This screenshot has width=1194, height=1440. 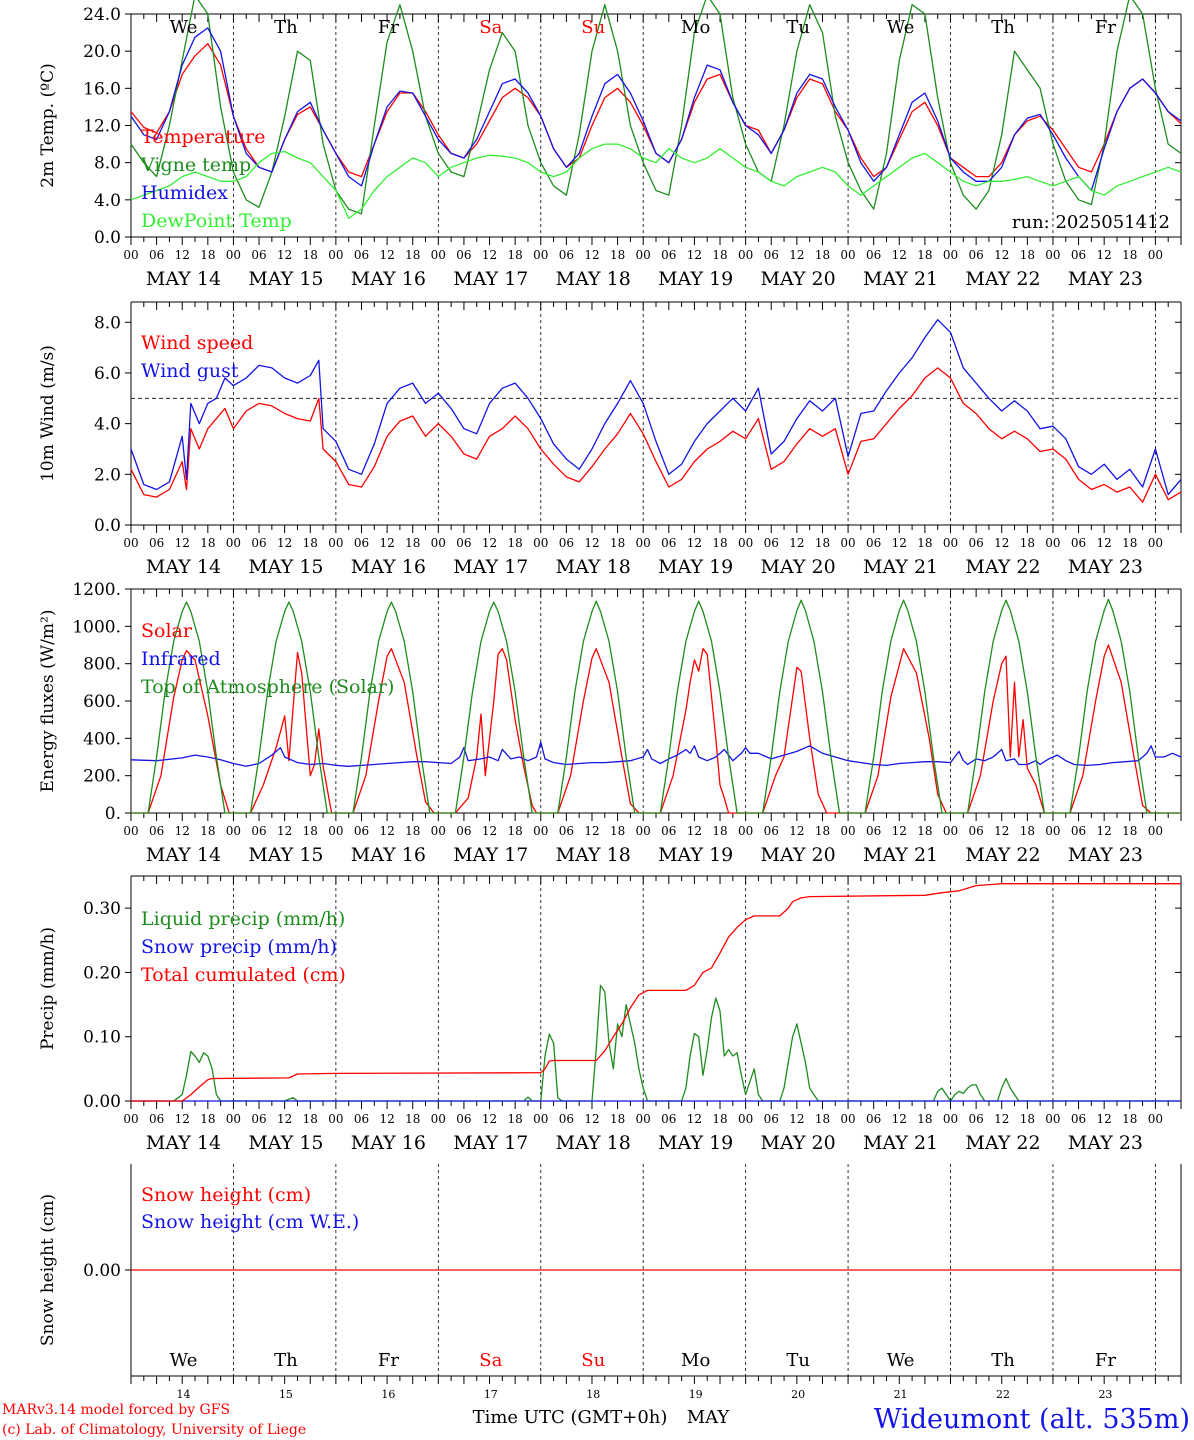 What do you see at coordinates (116, 1410) in the screenshot?
I see `credit-line-1: MARv3.14 model forced by GFS` at bounding box center [116, 1410].